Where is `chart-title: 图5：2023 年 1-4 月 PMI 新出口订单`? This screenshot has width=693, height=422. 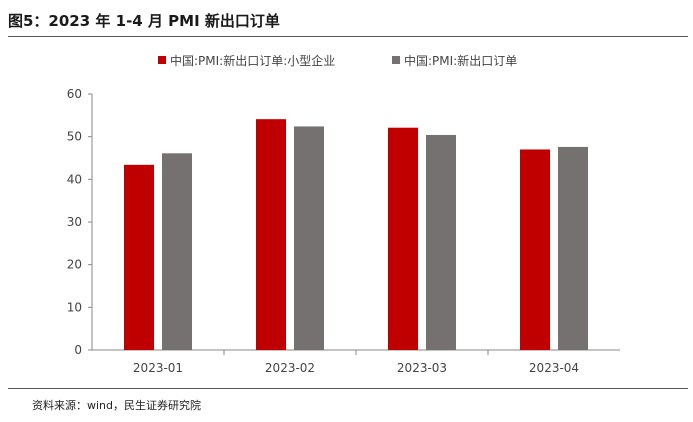 chart-title: 图5：2023 年 1-4 月 PMI 新出口订单 is located at coordinates (144, 21).